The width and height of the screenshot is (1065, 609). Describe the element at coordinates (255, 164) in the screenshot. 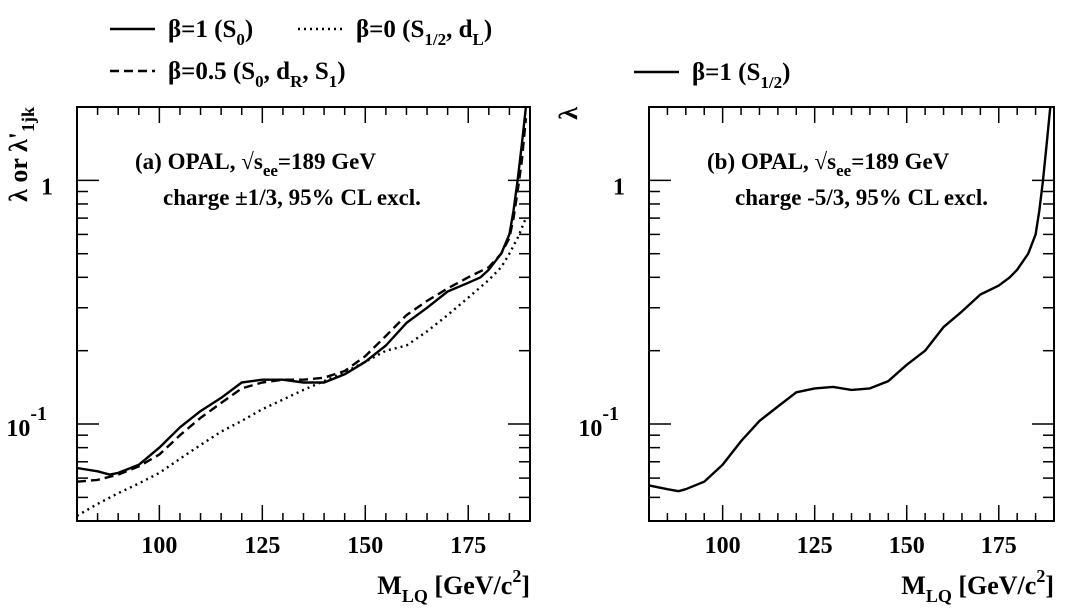

I see `panel-label: (a) OPAL, √see=189 GeV` at that location.